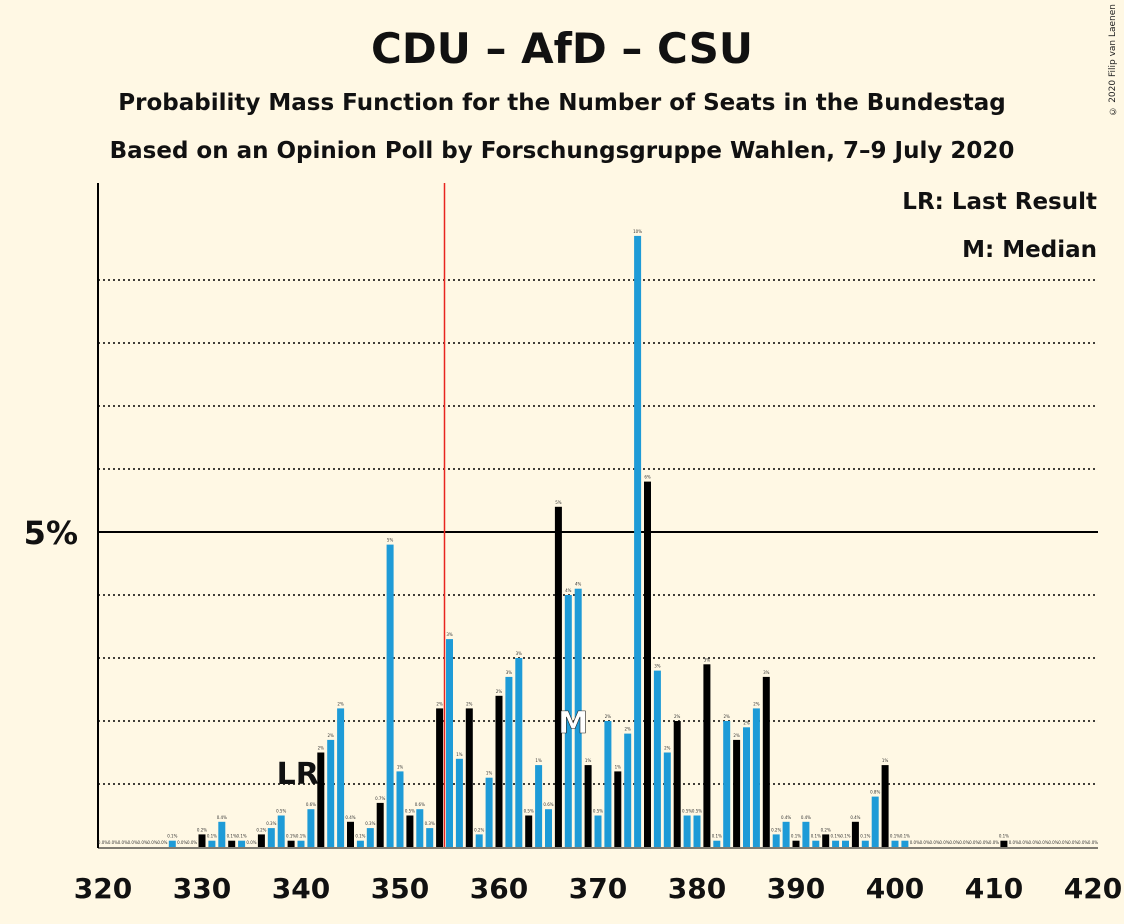 The width and height of the screenshot is (1124, 924). I want to click on bar-label-378: 2%, so click(677, 716).